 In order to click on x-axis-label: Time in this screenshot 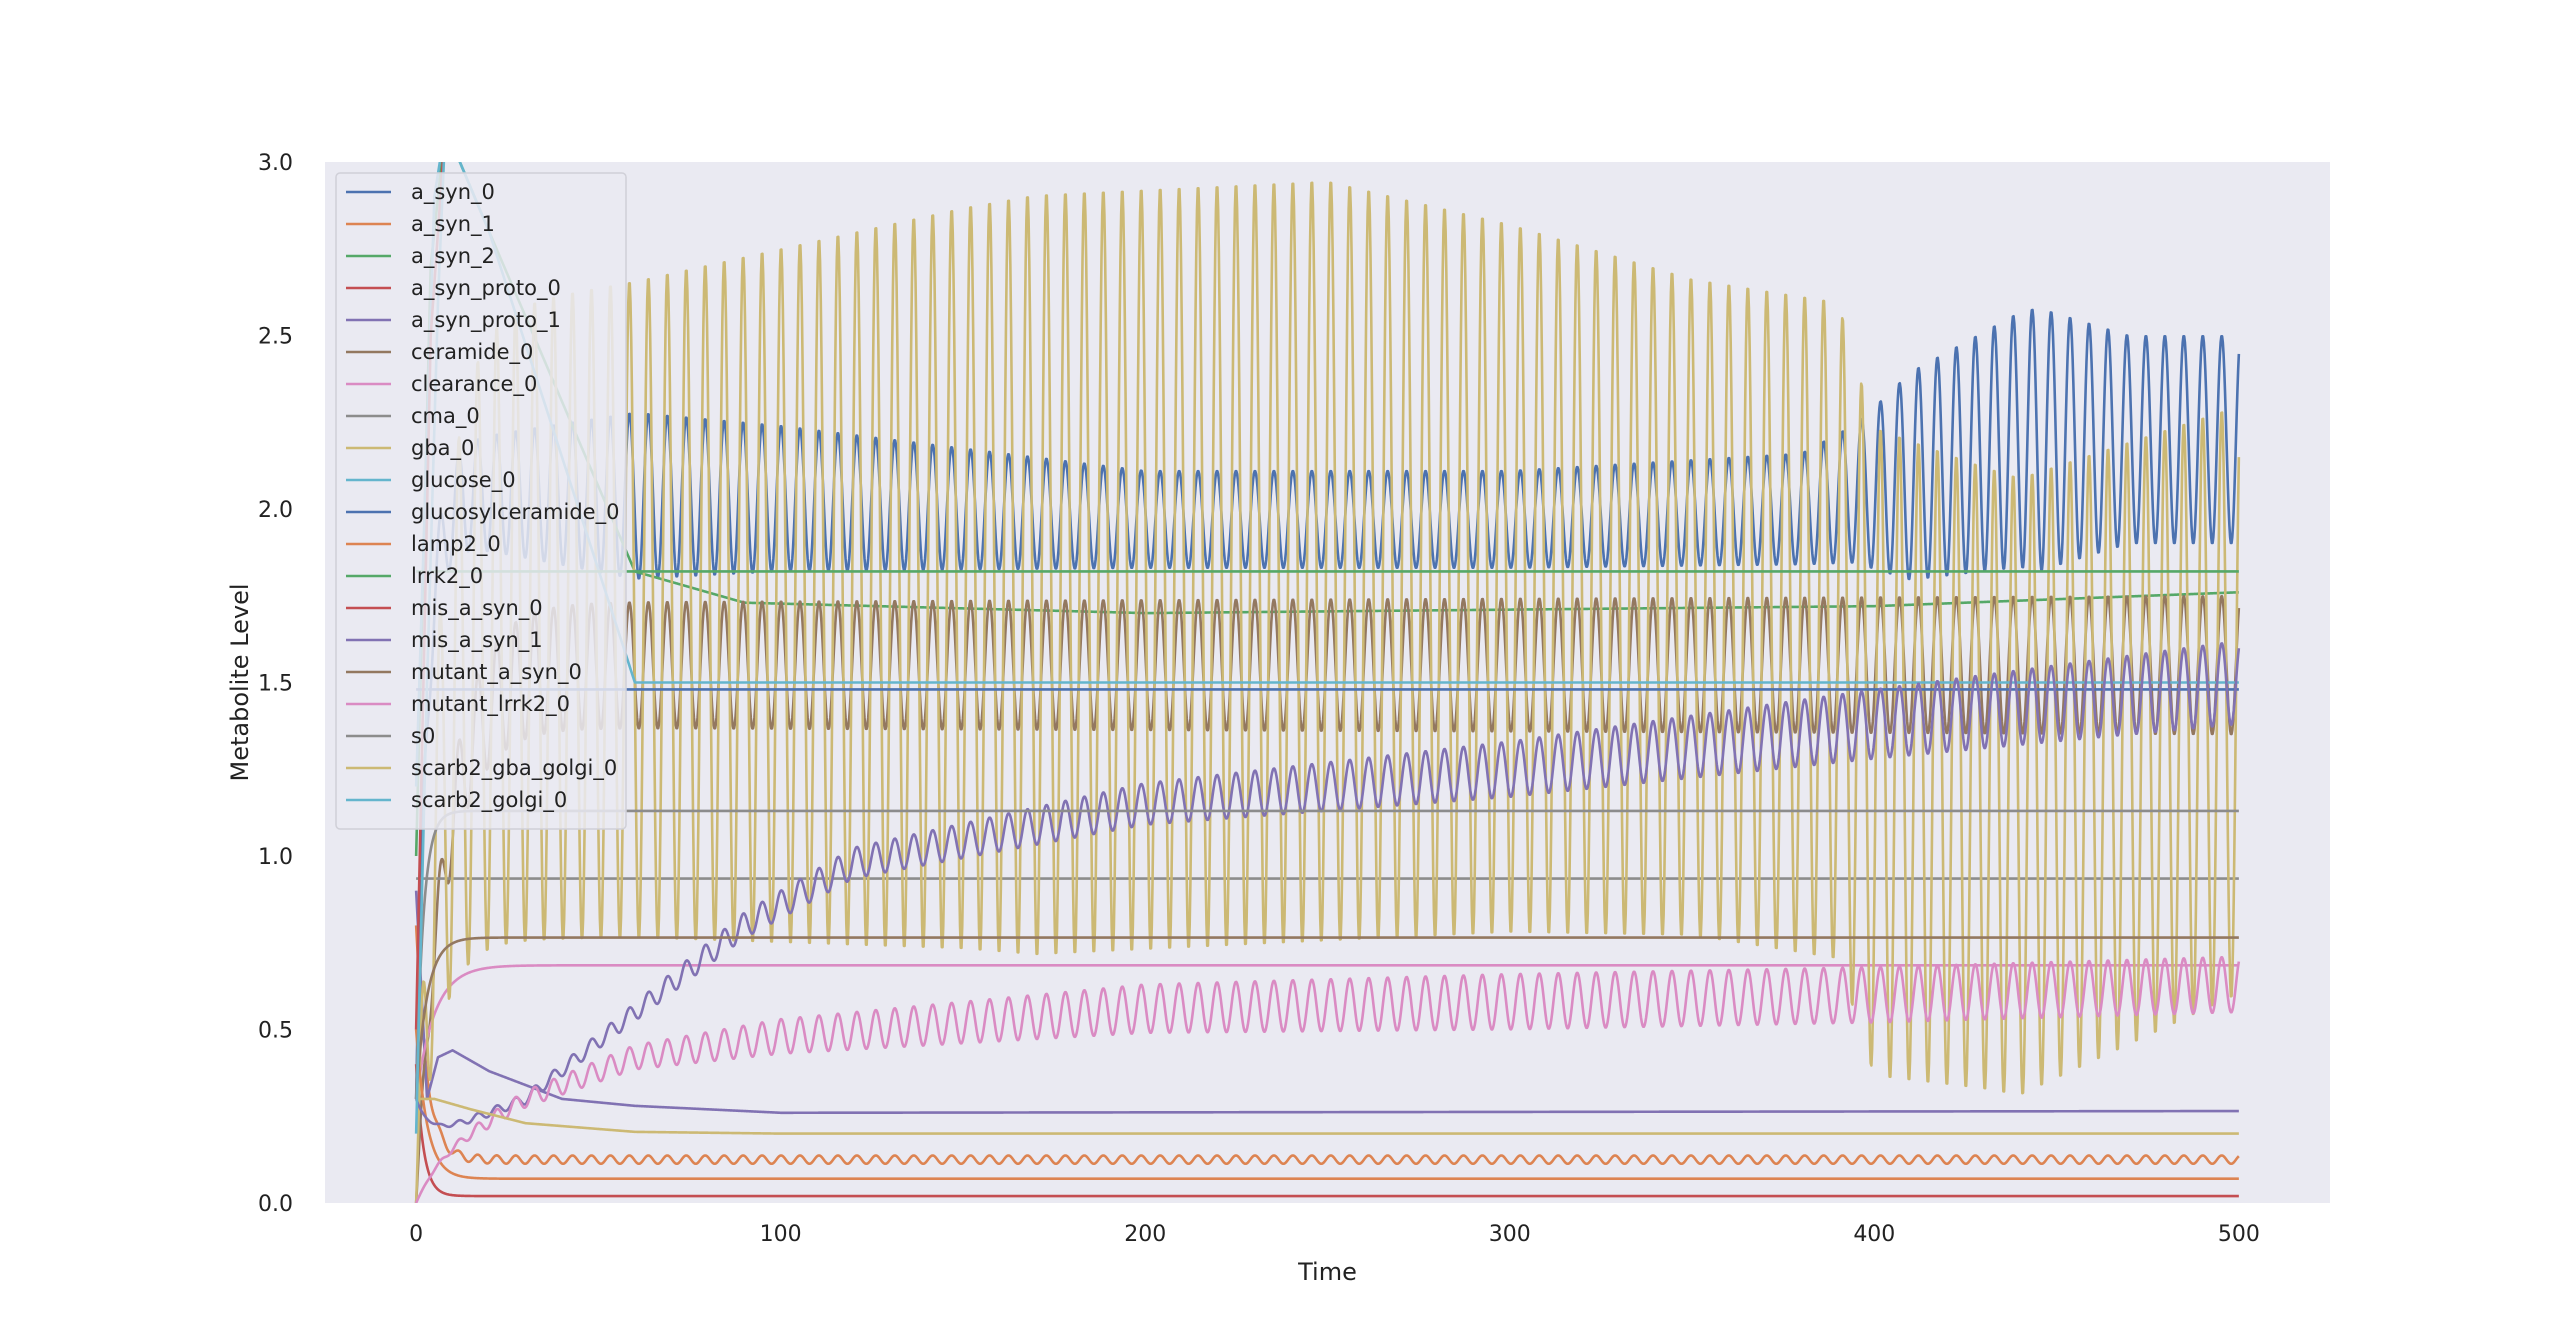, I will do `click(1327, 1272)`.